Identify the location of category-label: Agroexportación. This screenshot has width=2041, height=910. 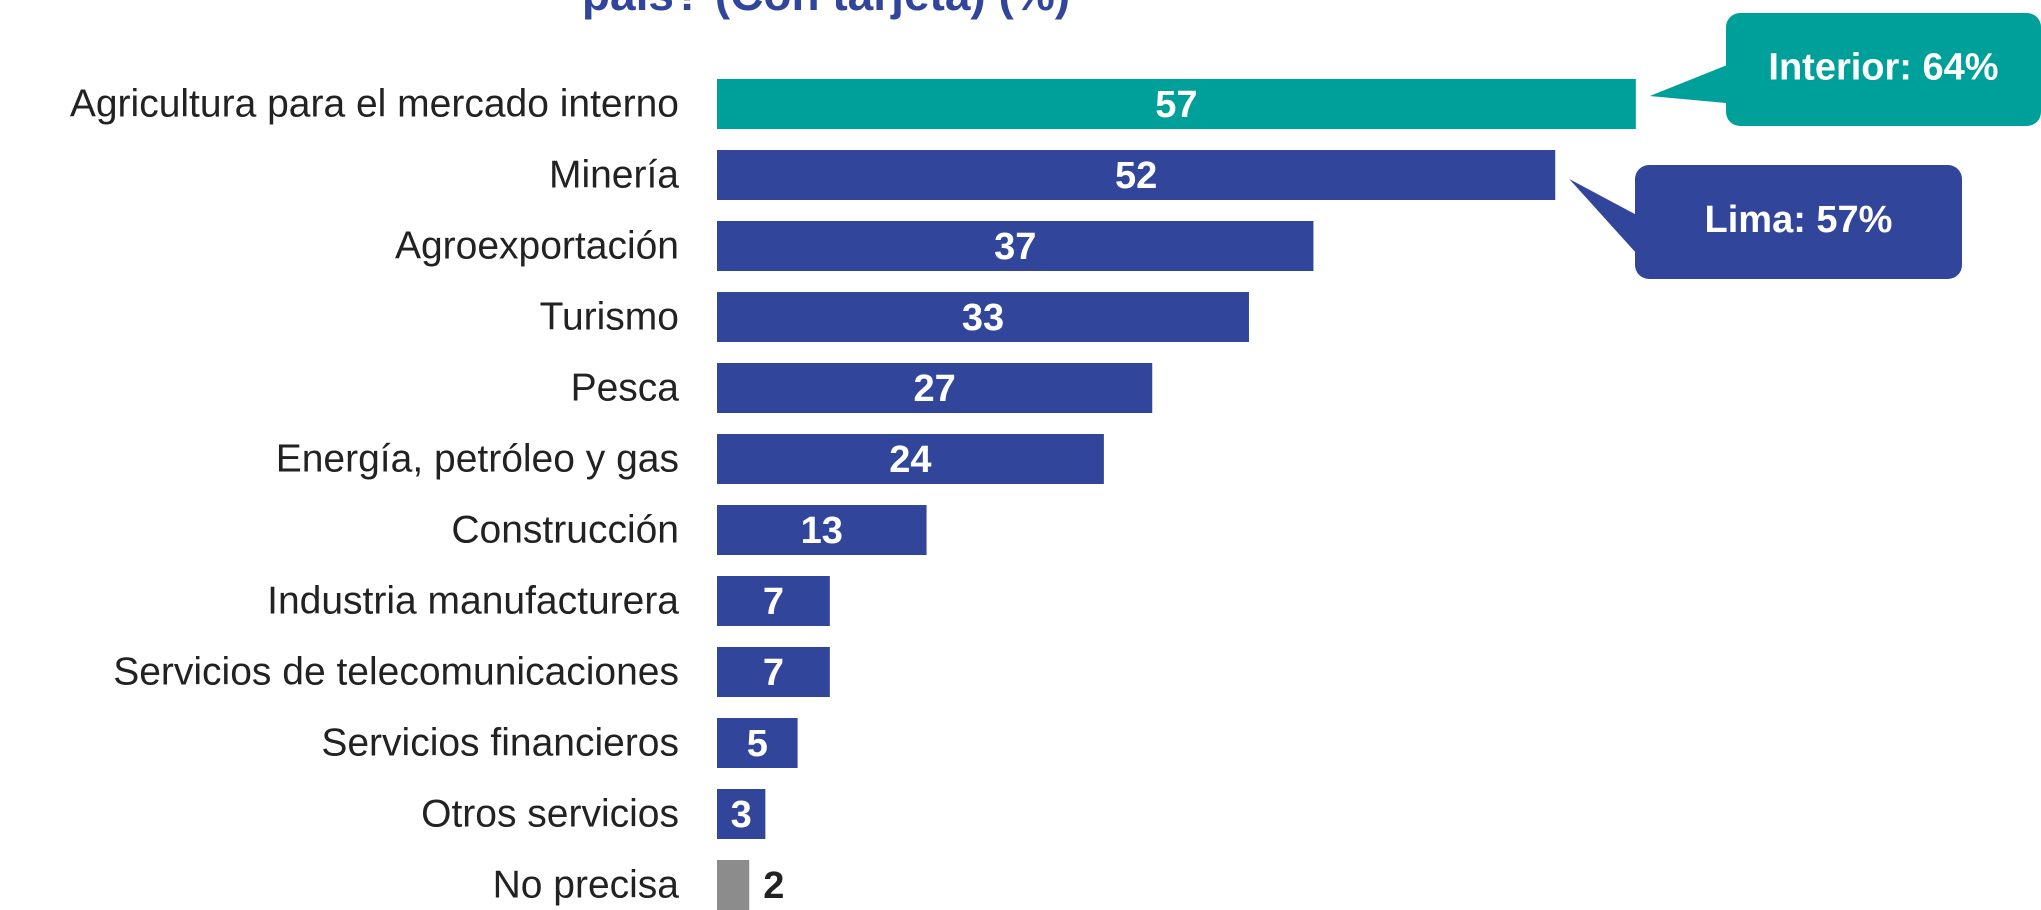
(537, 245).